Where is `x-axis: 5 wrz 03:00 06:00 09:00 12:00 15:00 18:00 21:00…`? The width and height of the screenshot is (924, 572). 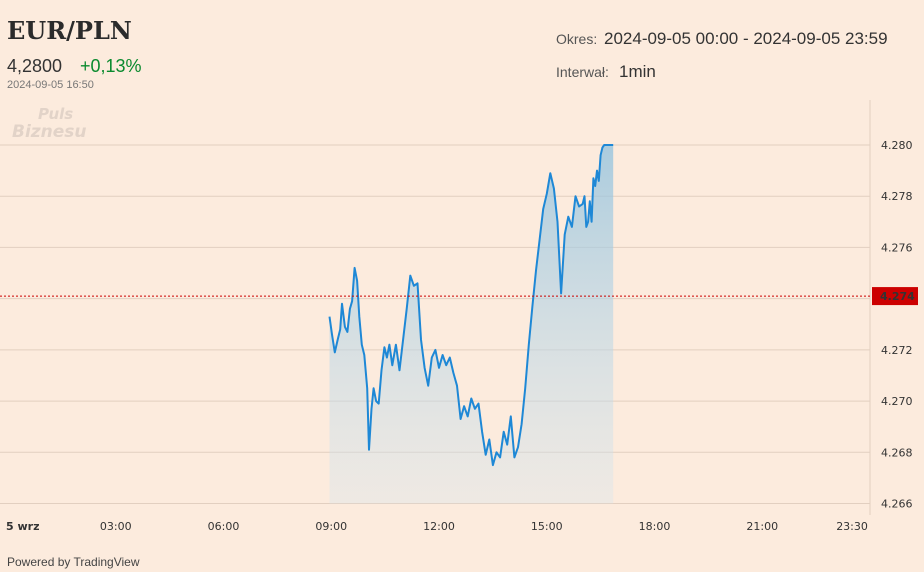 x-axis: 5 wrz 03:00 06:00 09:00 12:00 15:00 18:00 21:00… is located at coordinates (437, 526).